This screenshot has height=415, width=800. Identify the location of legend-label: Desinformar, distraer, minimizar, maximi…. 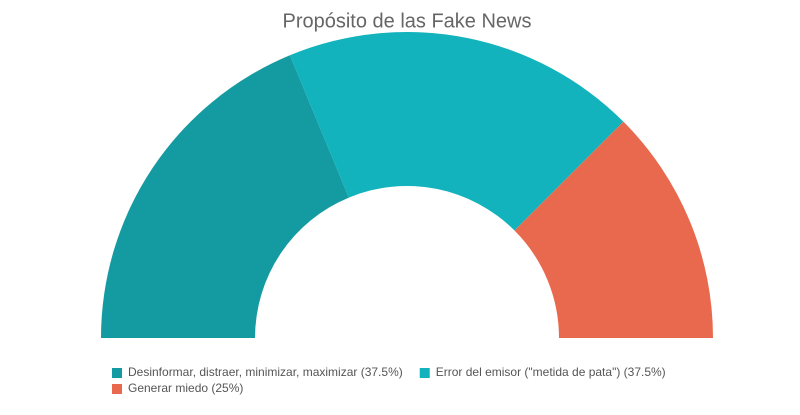
(265, 372).